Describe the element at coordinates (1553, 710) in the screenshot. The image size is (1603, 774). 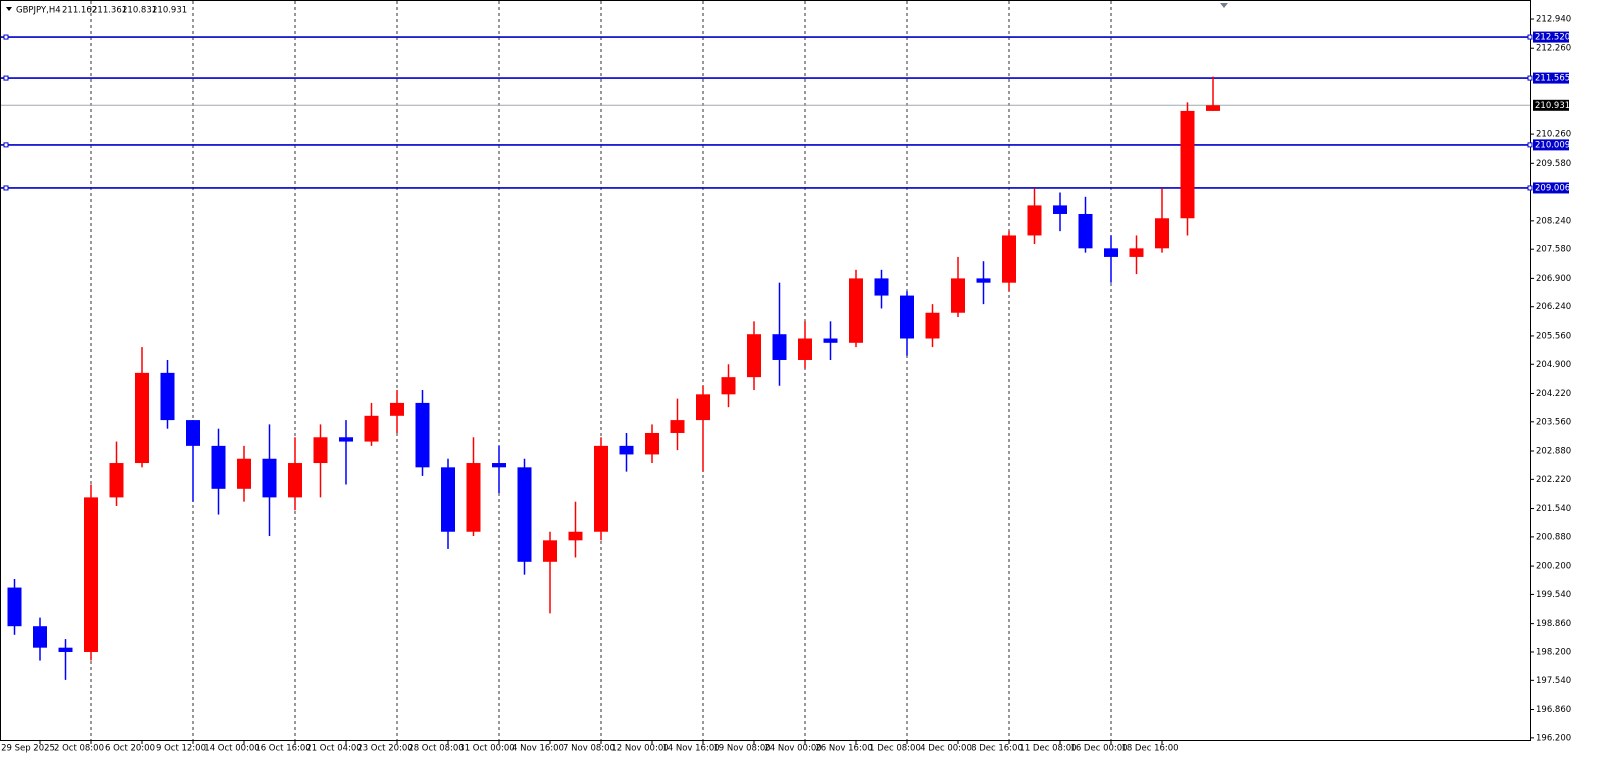
I see `y-tick-label: 196.860` at that location.